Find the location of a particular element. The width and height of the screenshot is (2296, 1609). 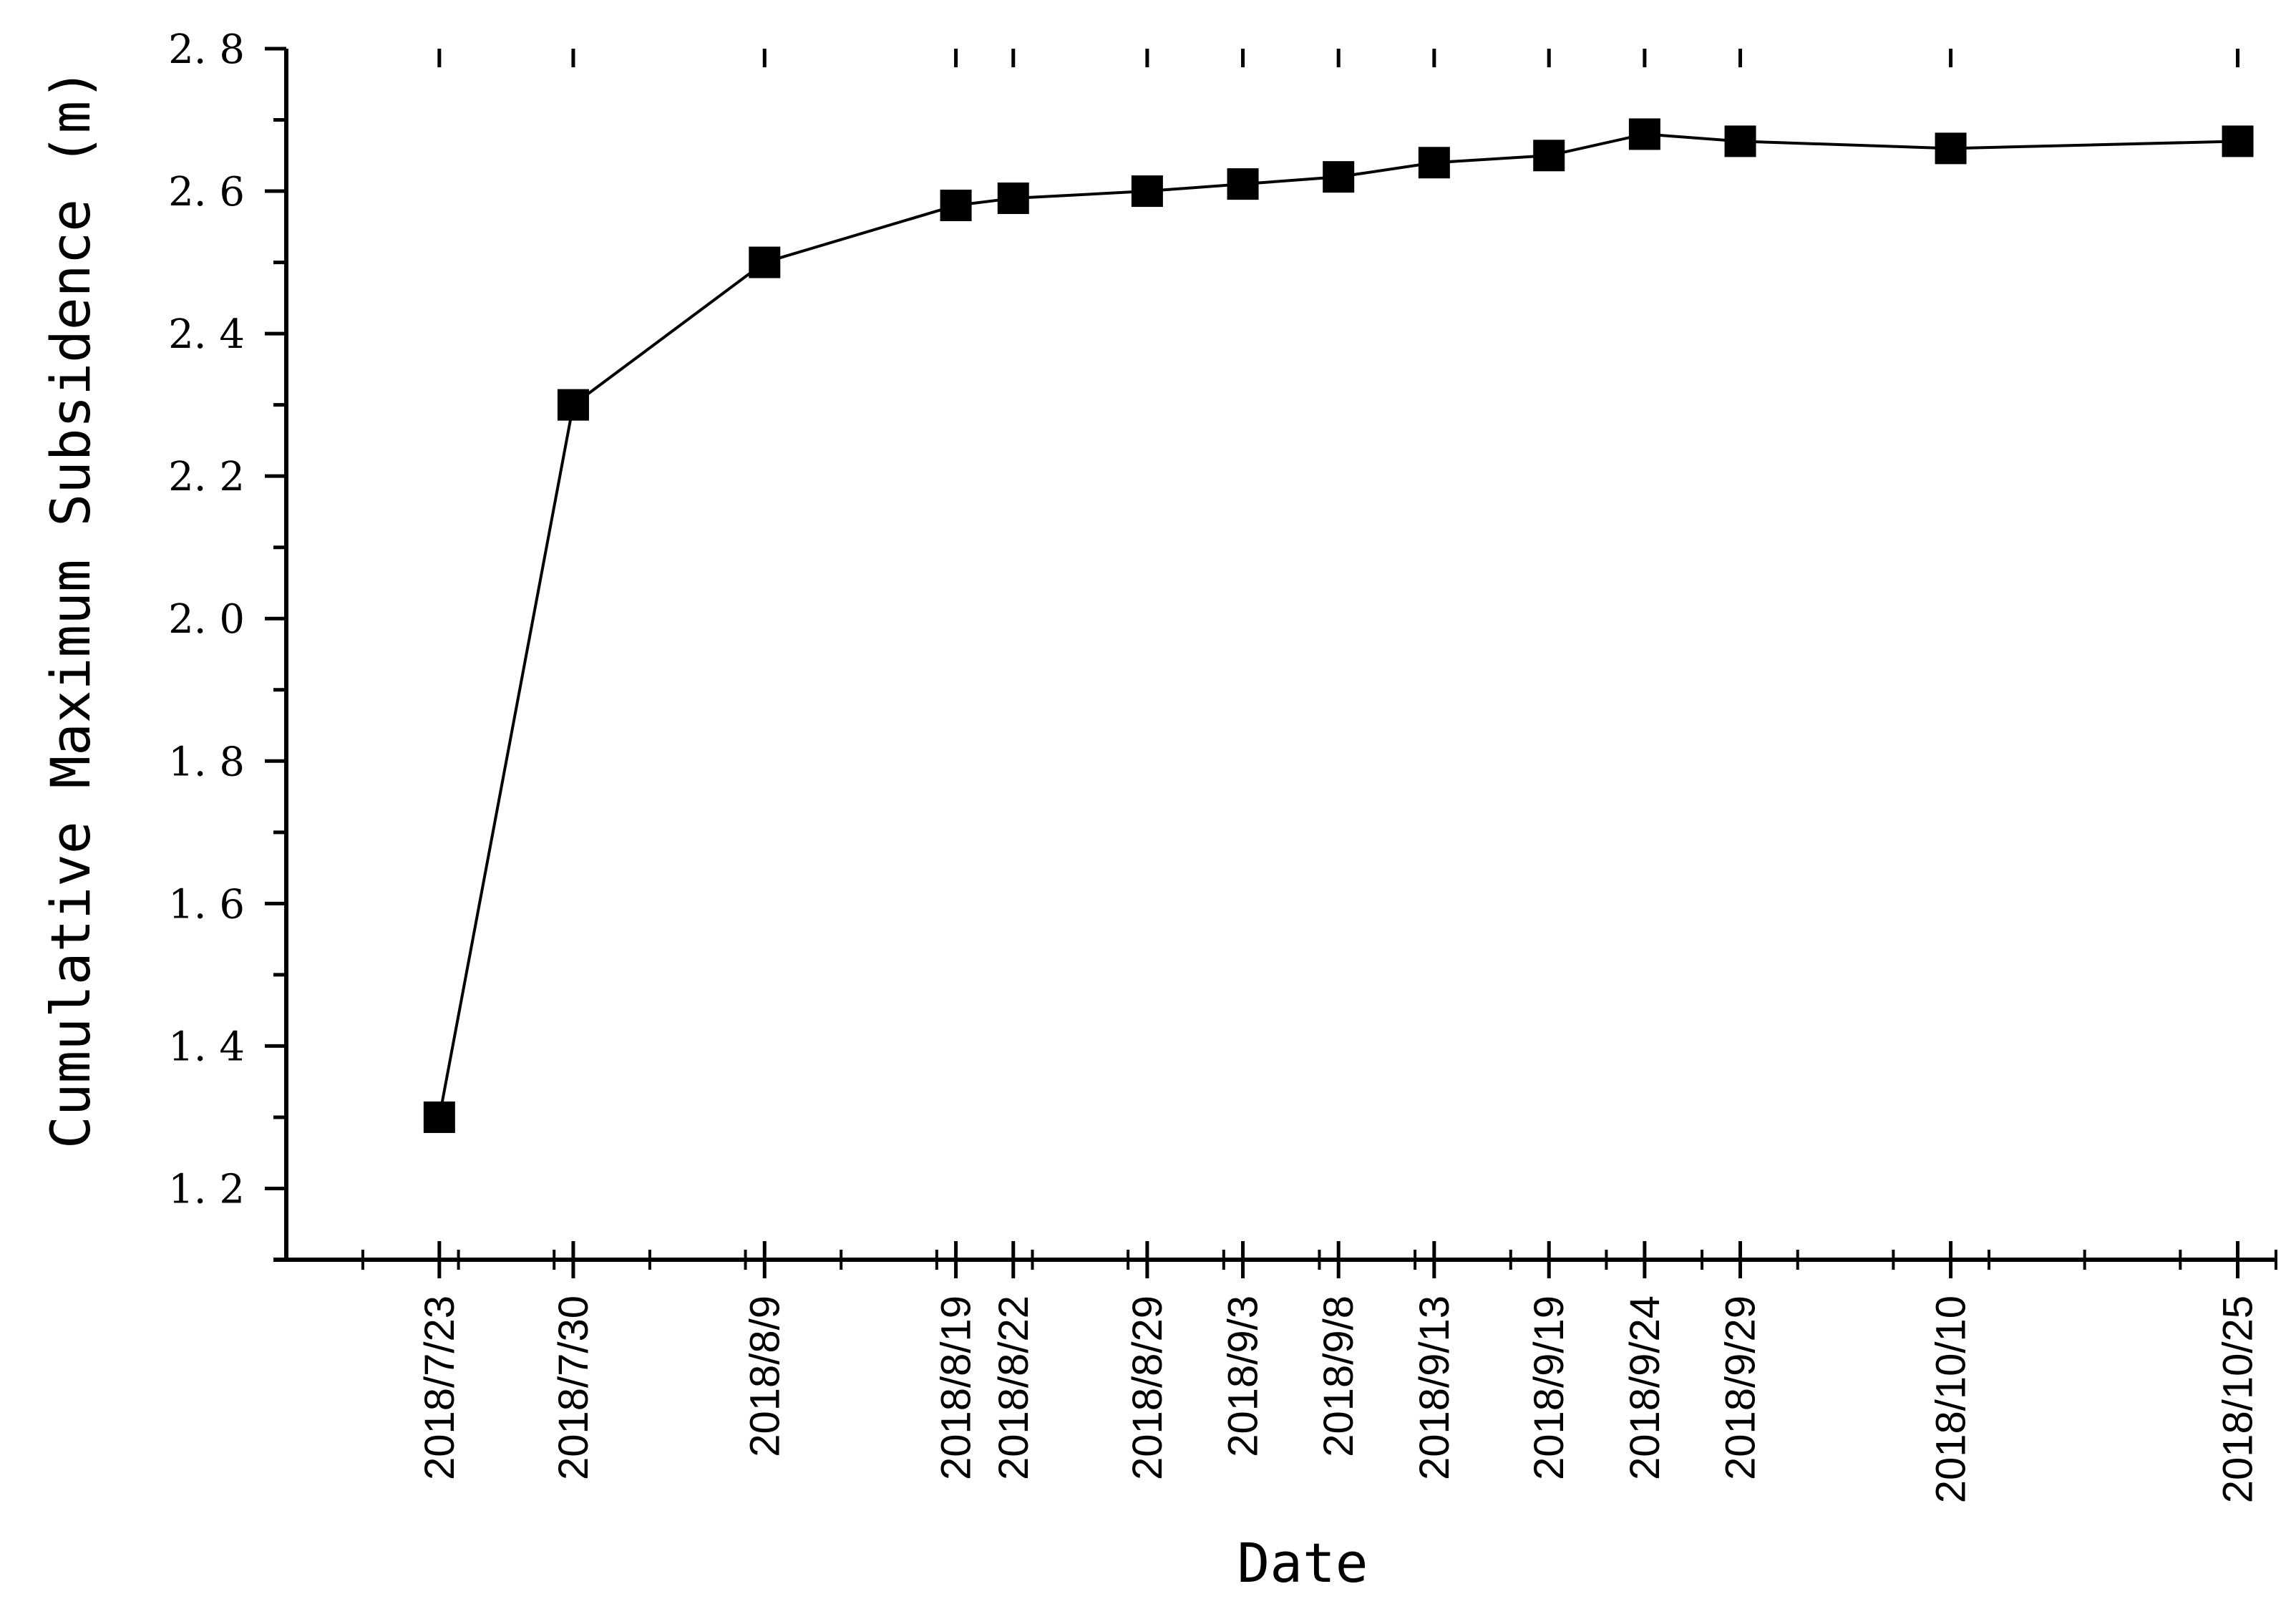

y-tick-label: 1. 8 is located at coordinates (207, 762).